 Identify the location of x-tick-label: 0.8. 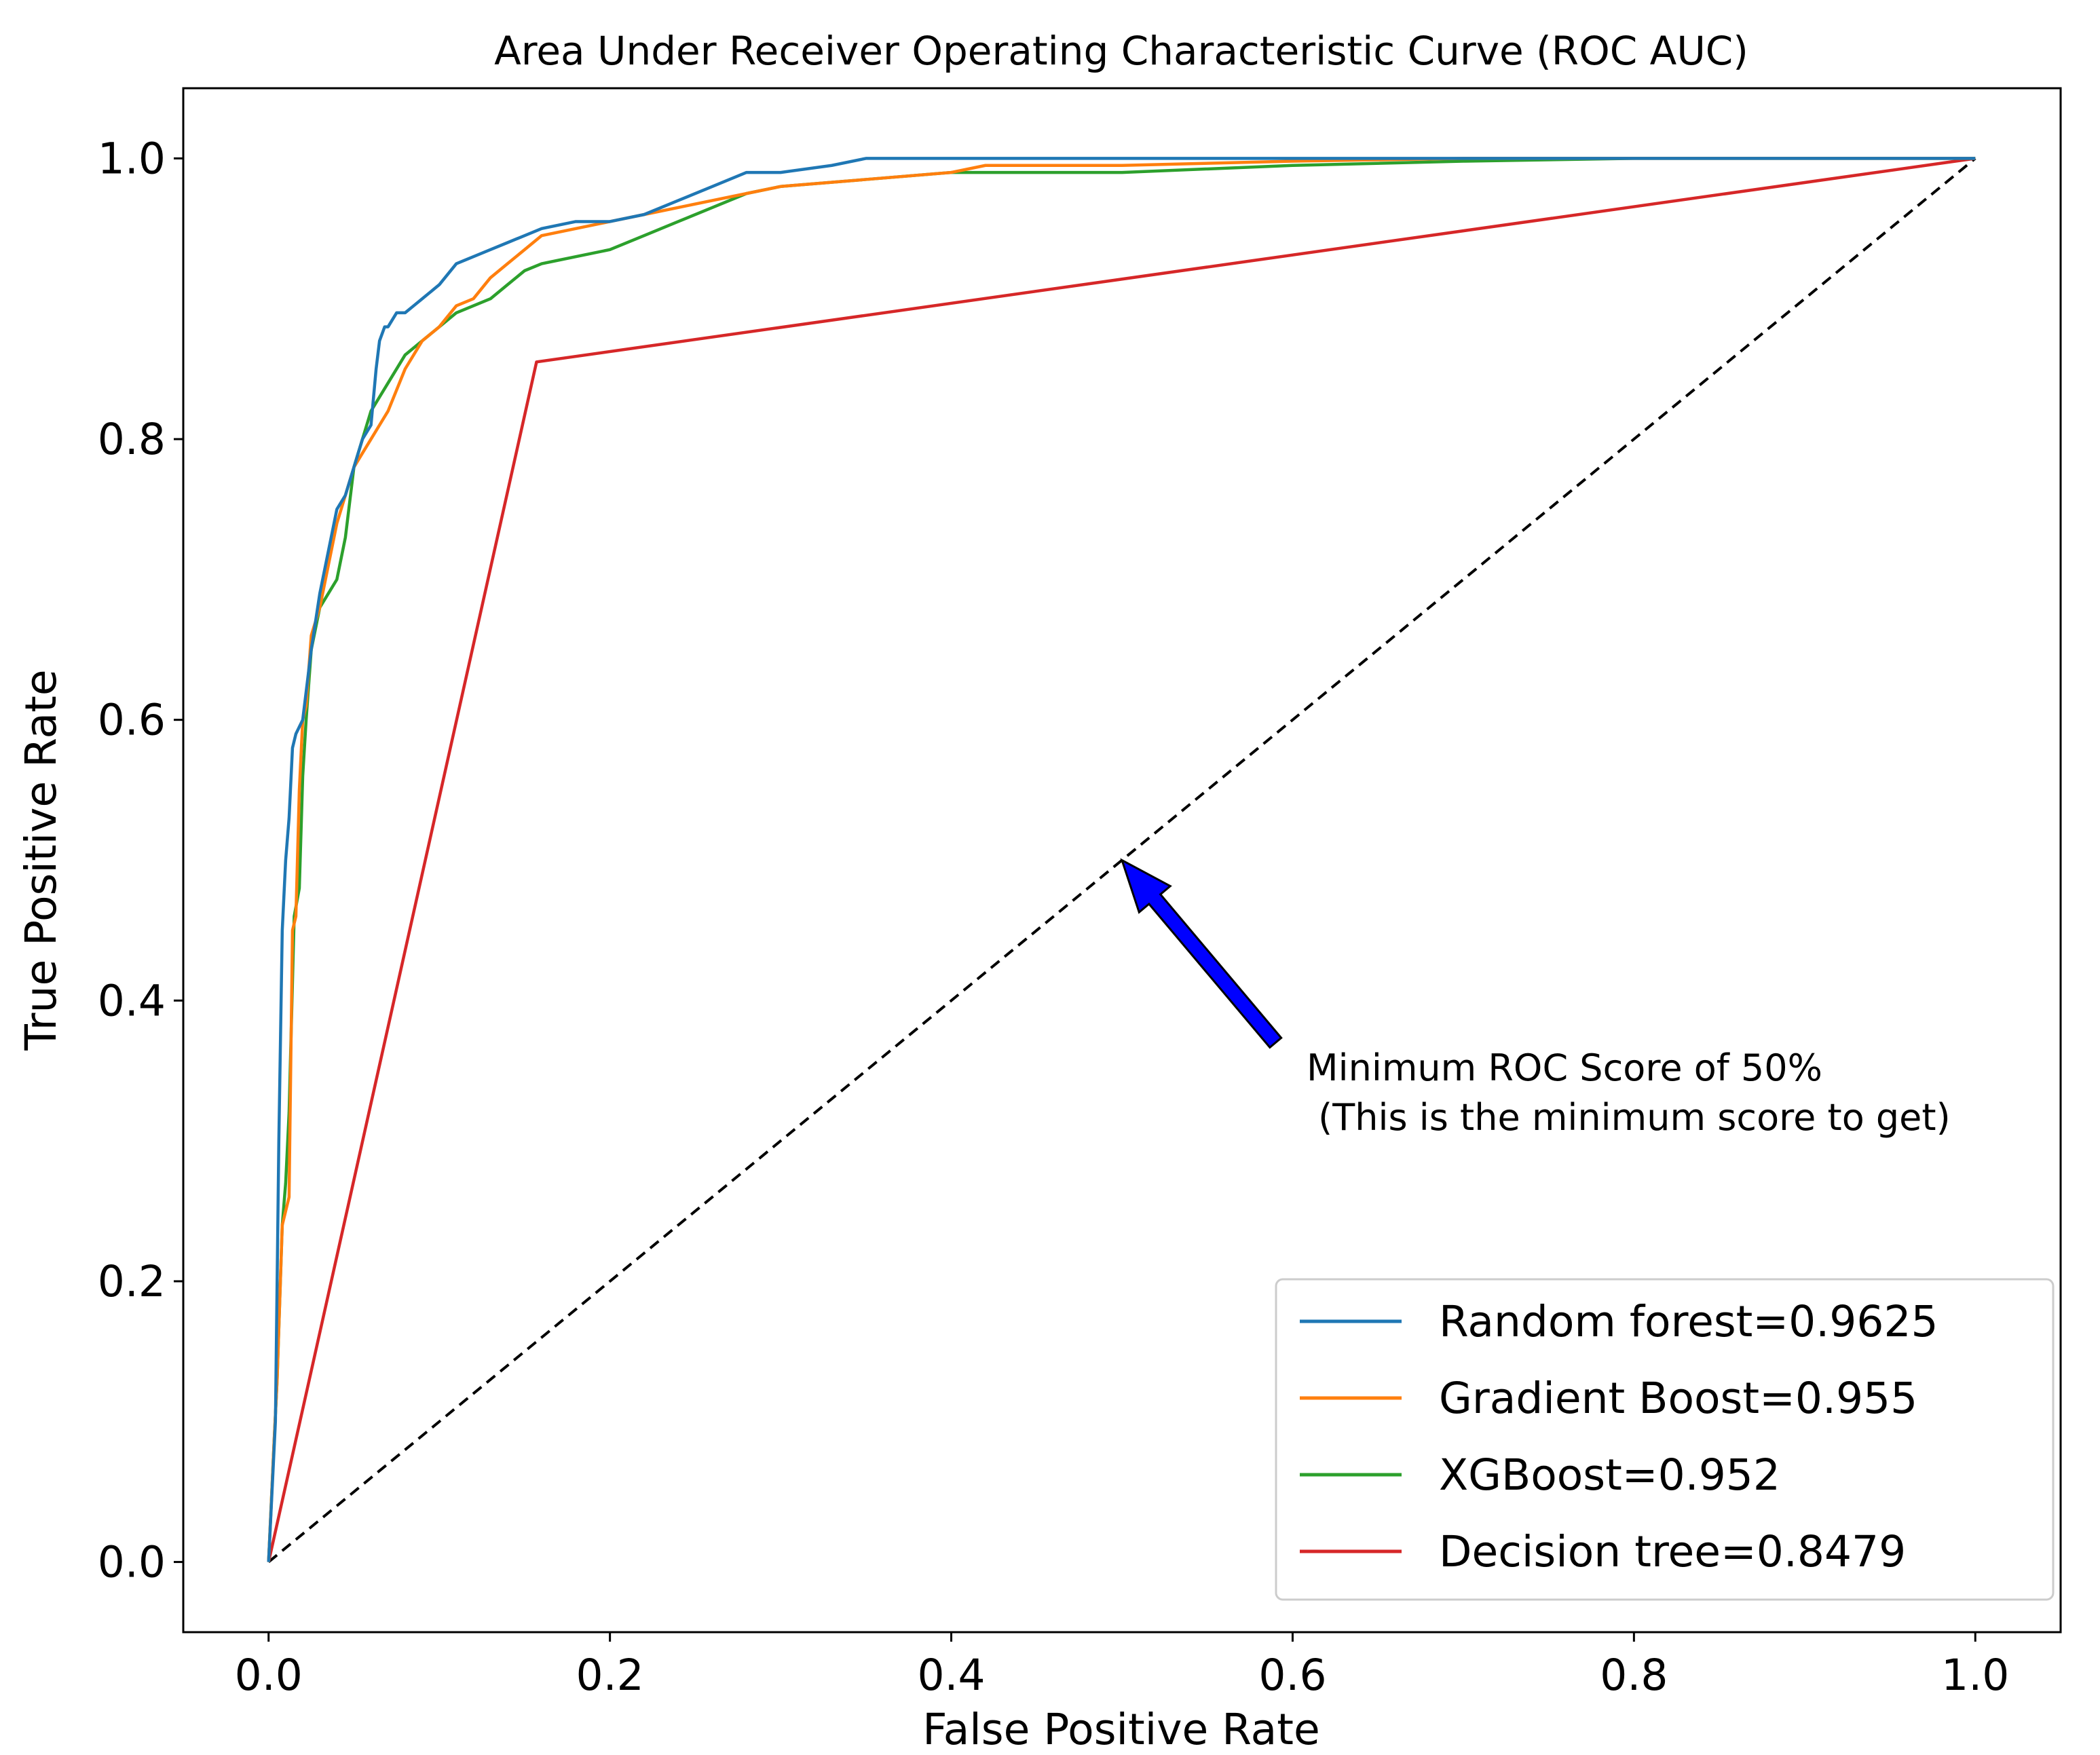
(1634, 1675).